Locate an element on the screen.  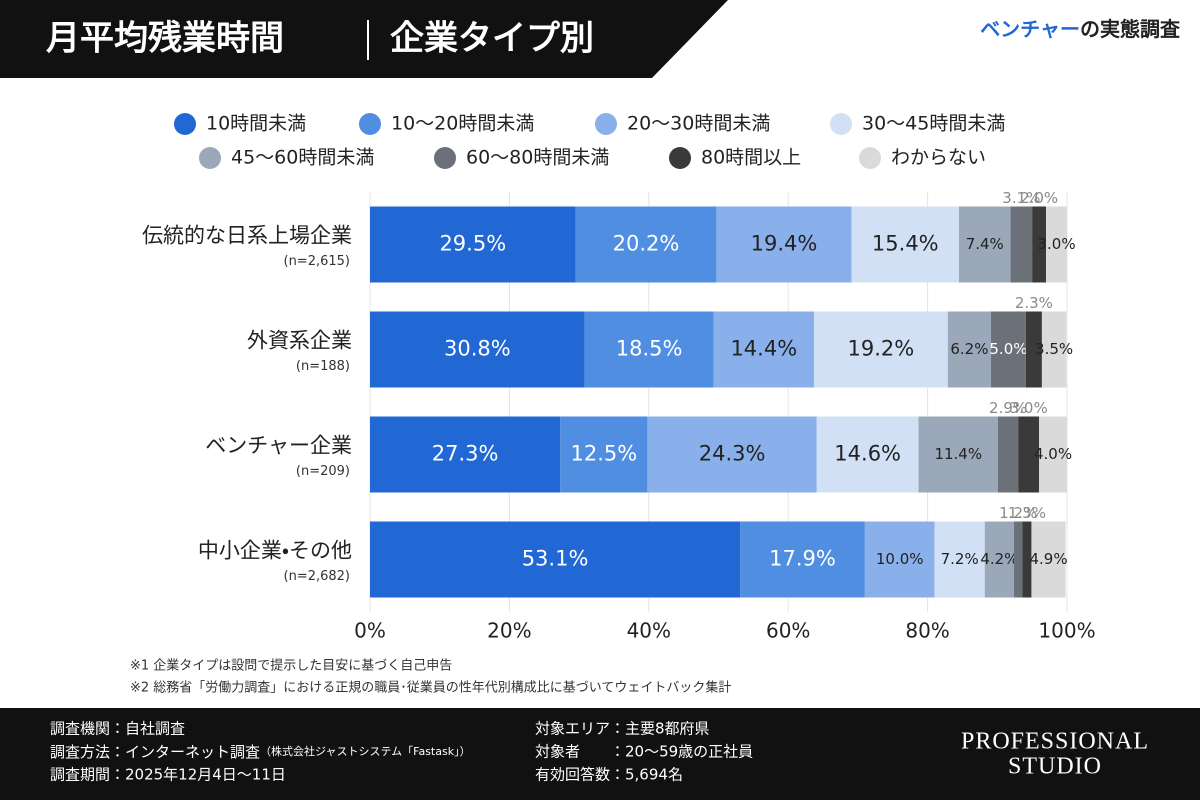
value-label: 4.0% is located at coordinates (1053, 454).